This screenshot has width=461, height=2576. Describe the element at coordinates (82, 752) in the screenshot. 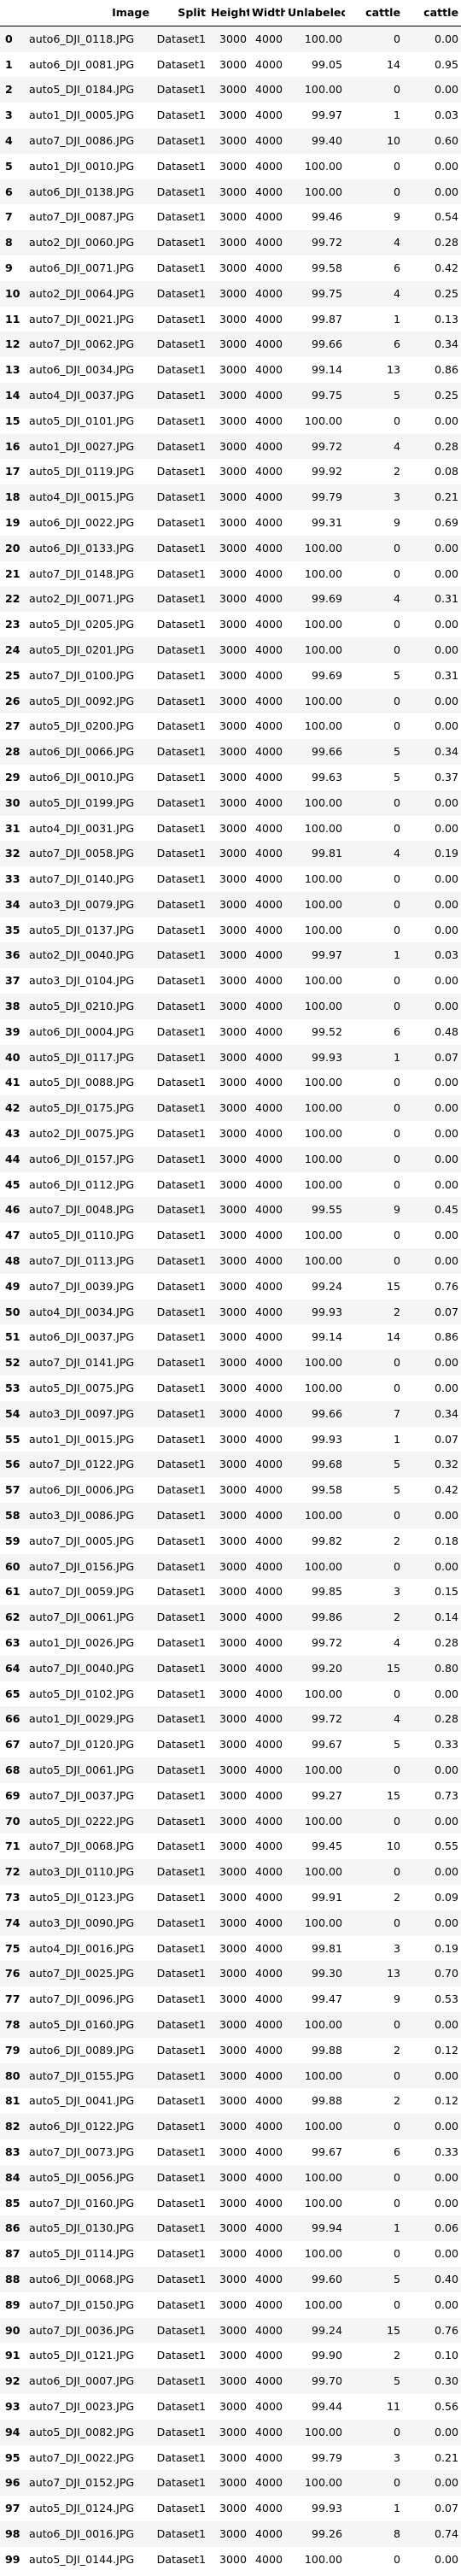

I see `image-cell: auto6_DJI_0066.JPG` at that location.